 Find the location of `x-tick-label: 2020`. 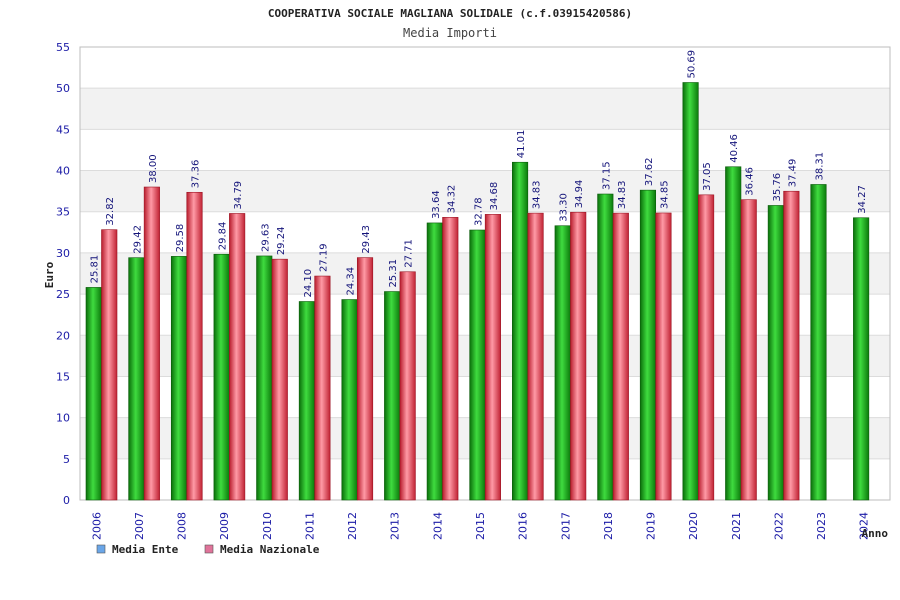

x-tick-label: 2020 is located at coordinates (693, 526).